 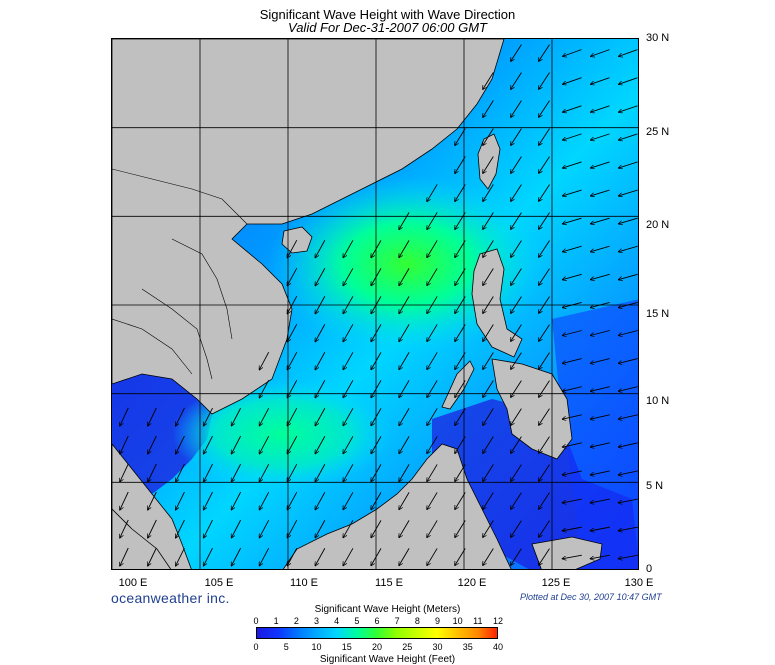 What do you see at coordinates (180, 274) in the screenshot?
I see `country-borders` at bounding box center [180, 274].